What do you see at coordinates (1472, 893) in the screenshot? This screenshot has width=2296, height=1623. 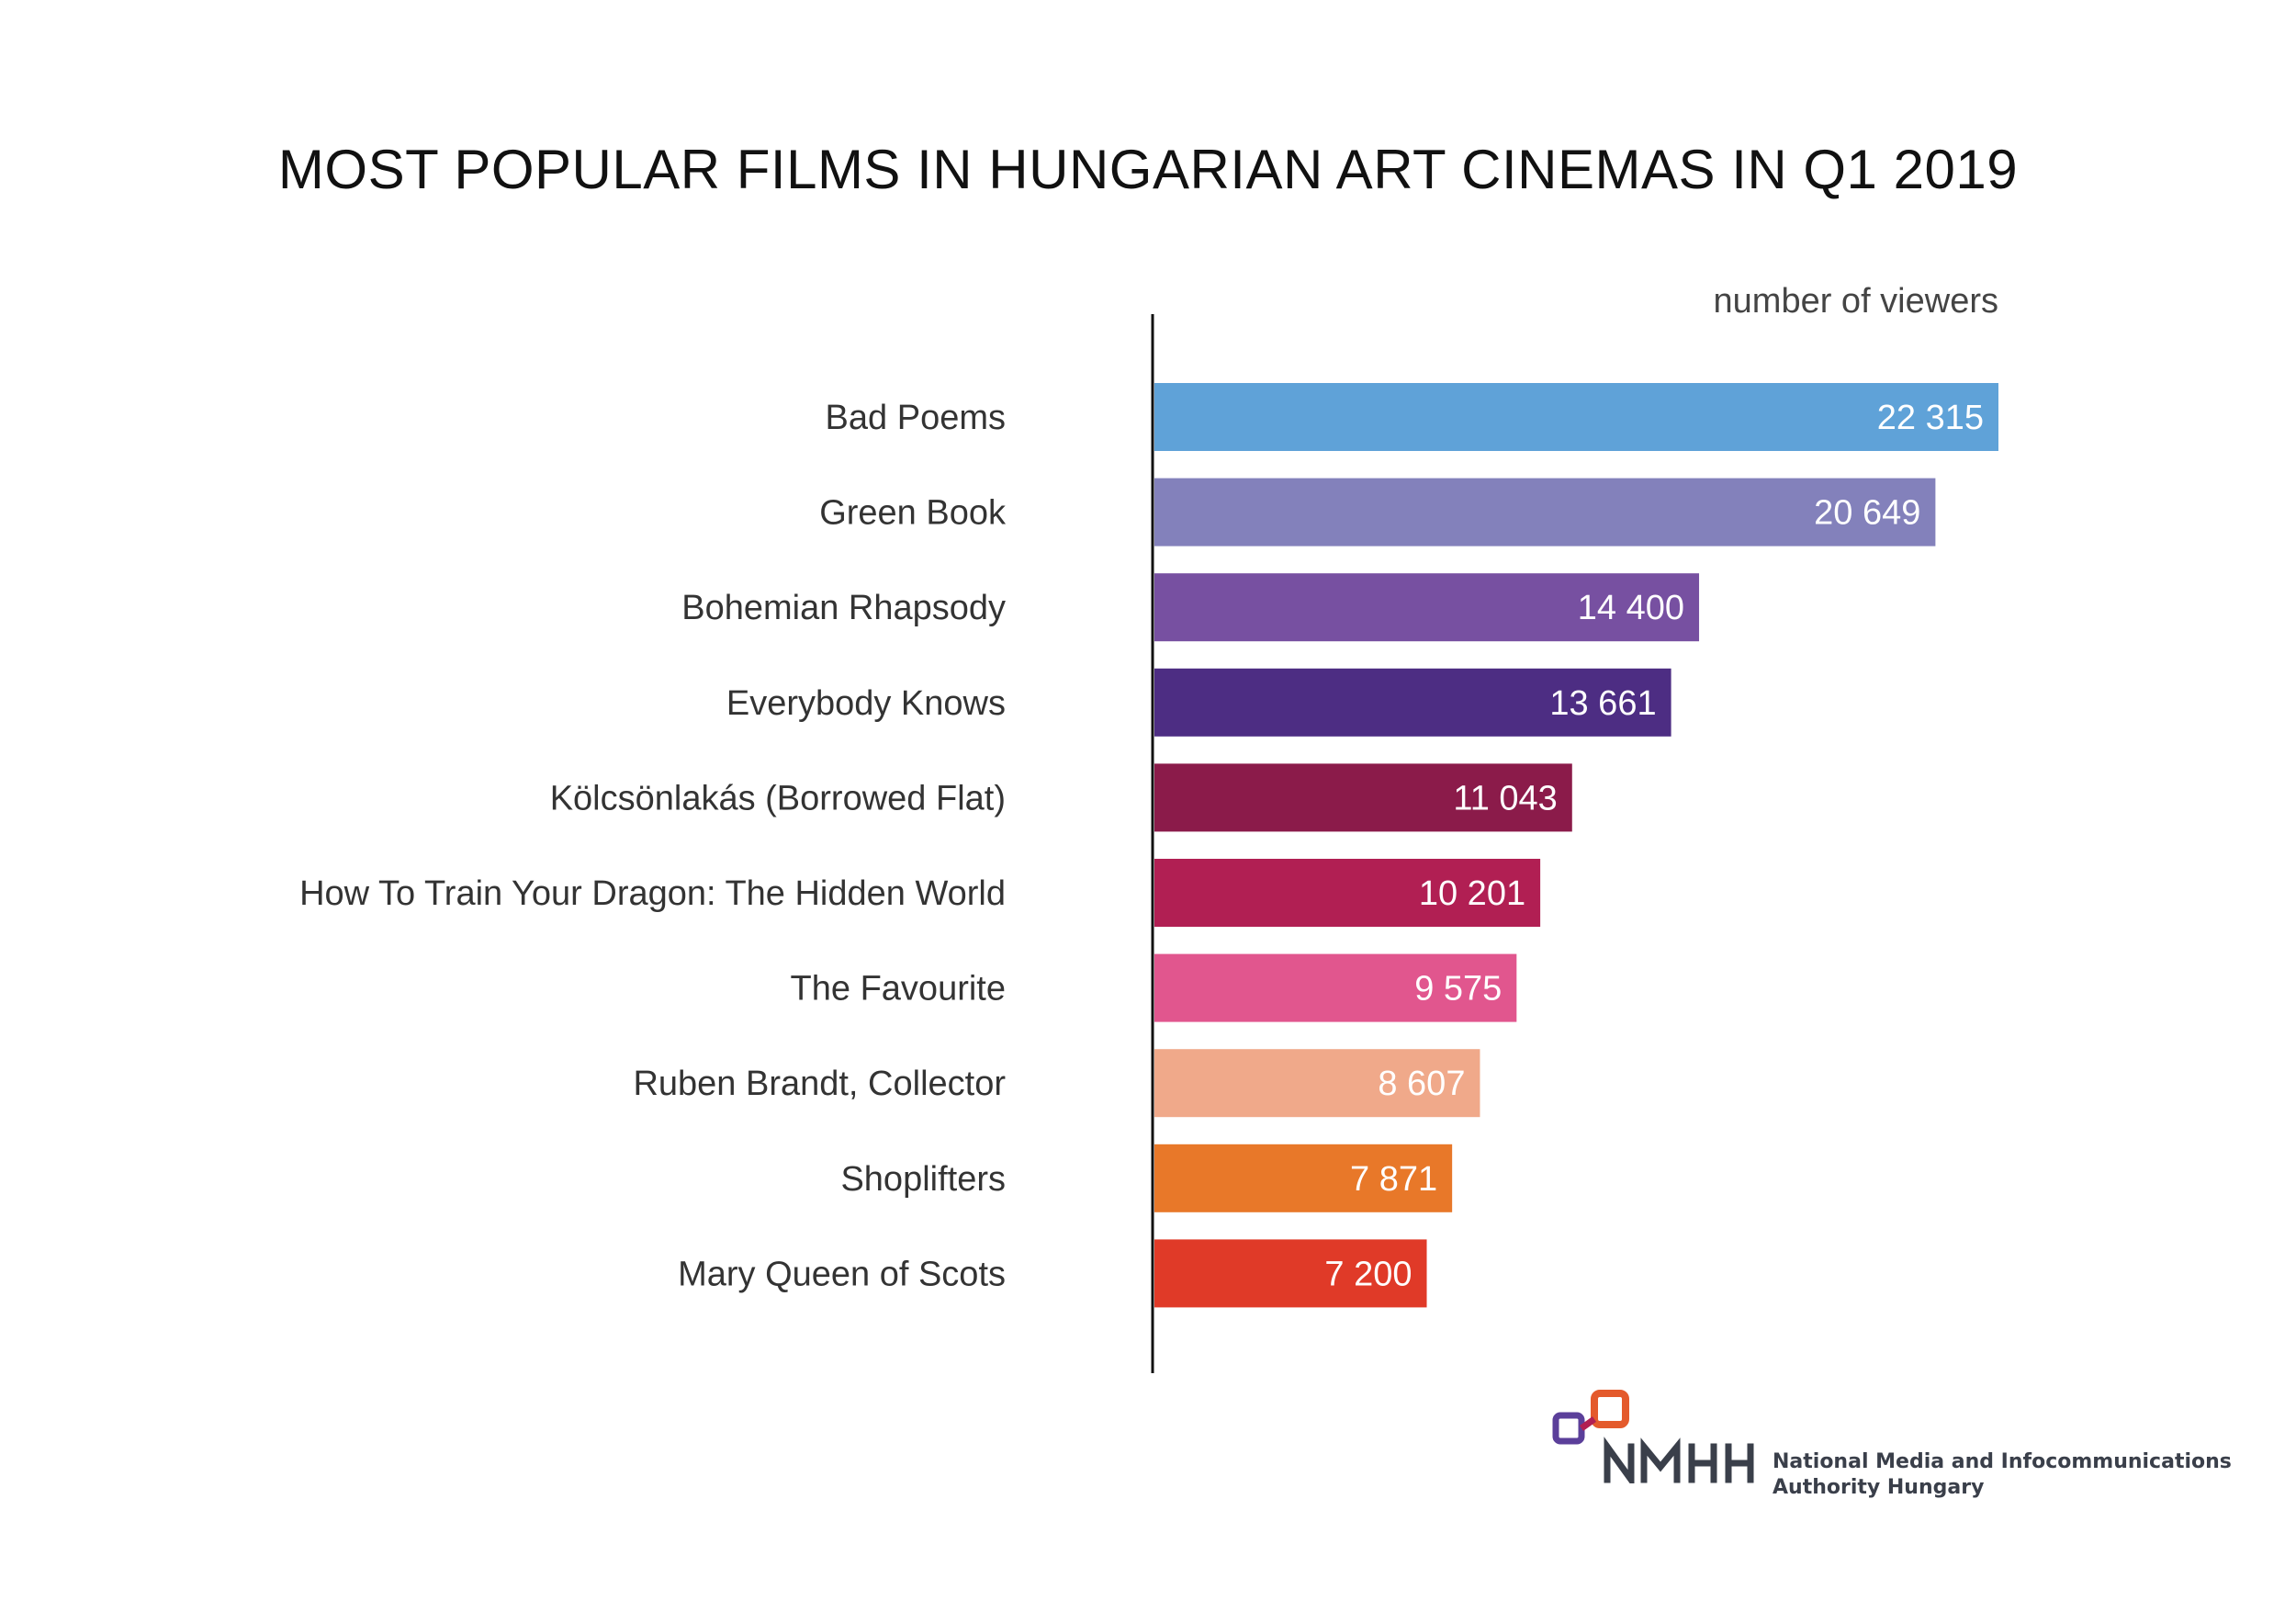 I see `value-label: 10 201` at bounding box center [1472, 893].